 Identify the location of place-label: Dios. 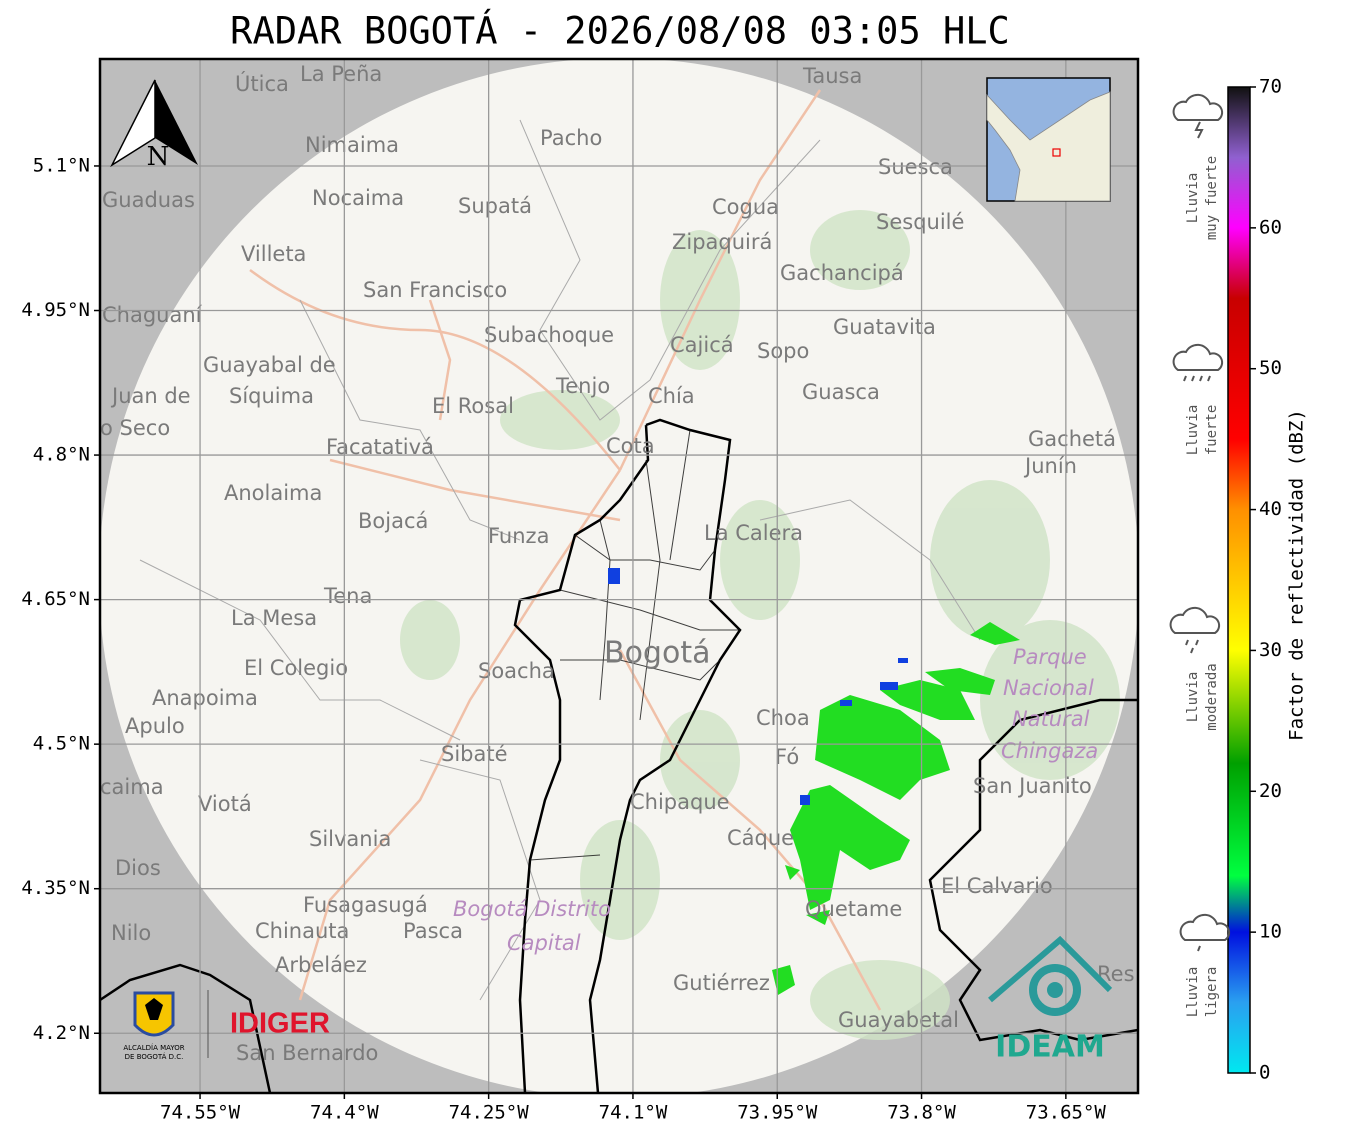
(138, 868).